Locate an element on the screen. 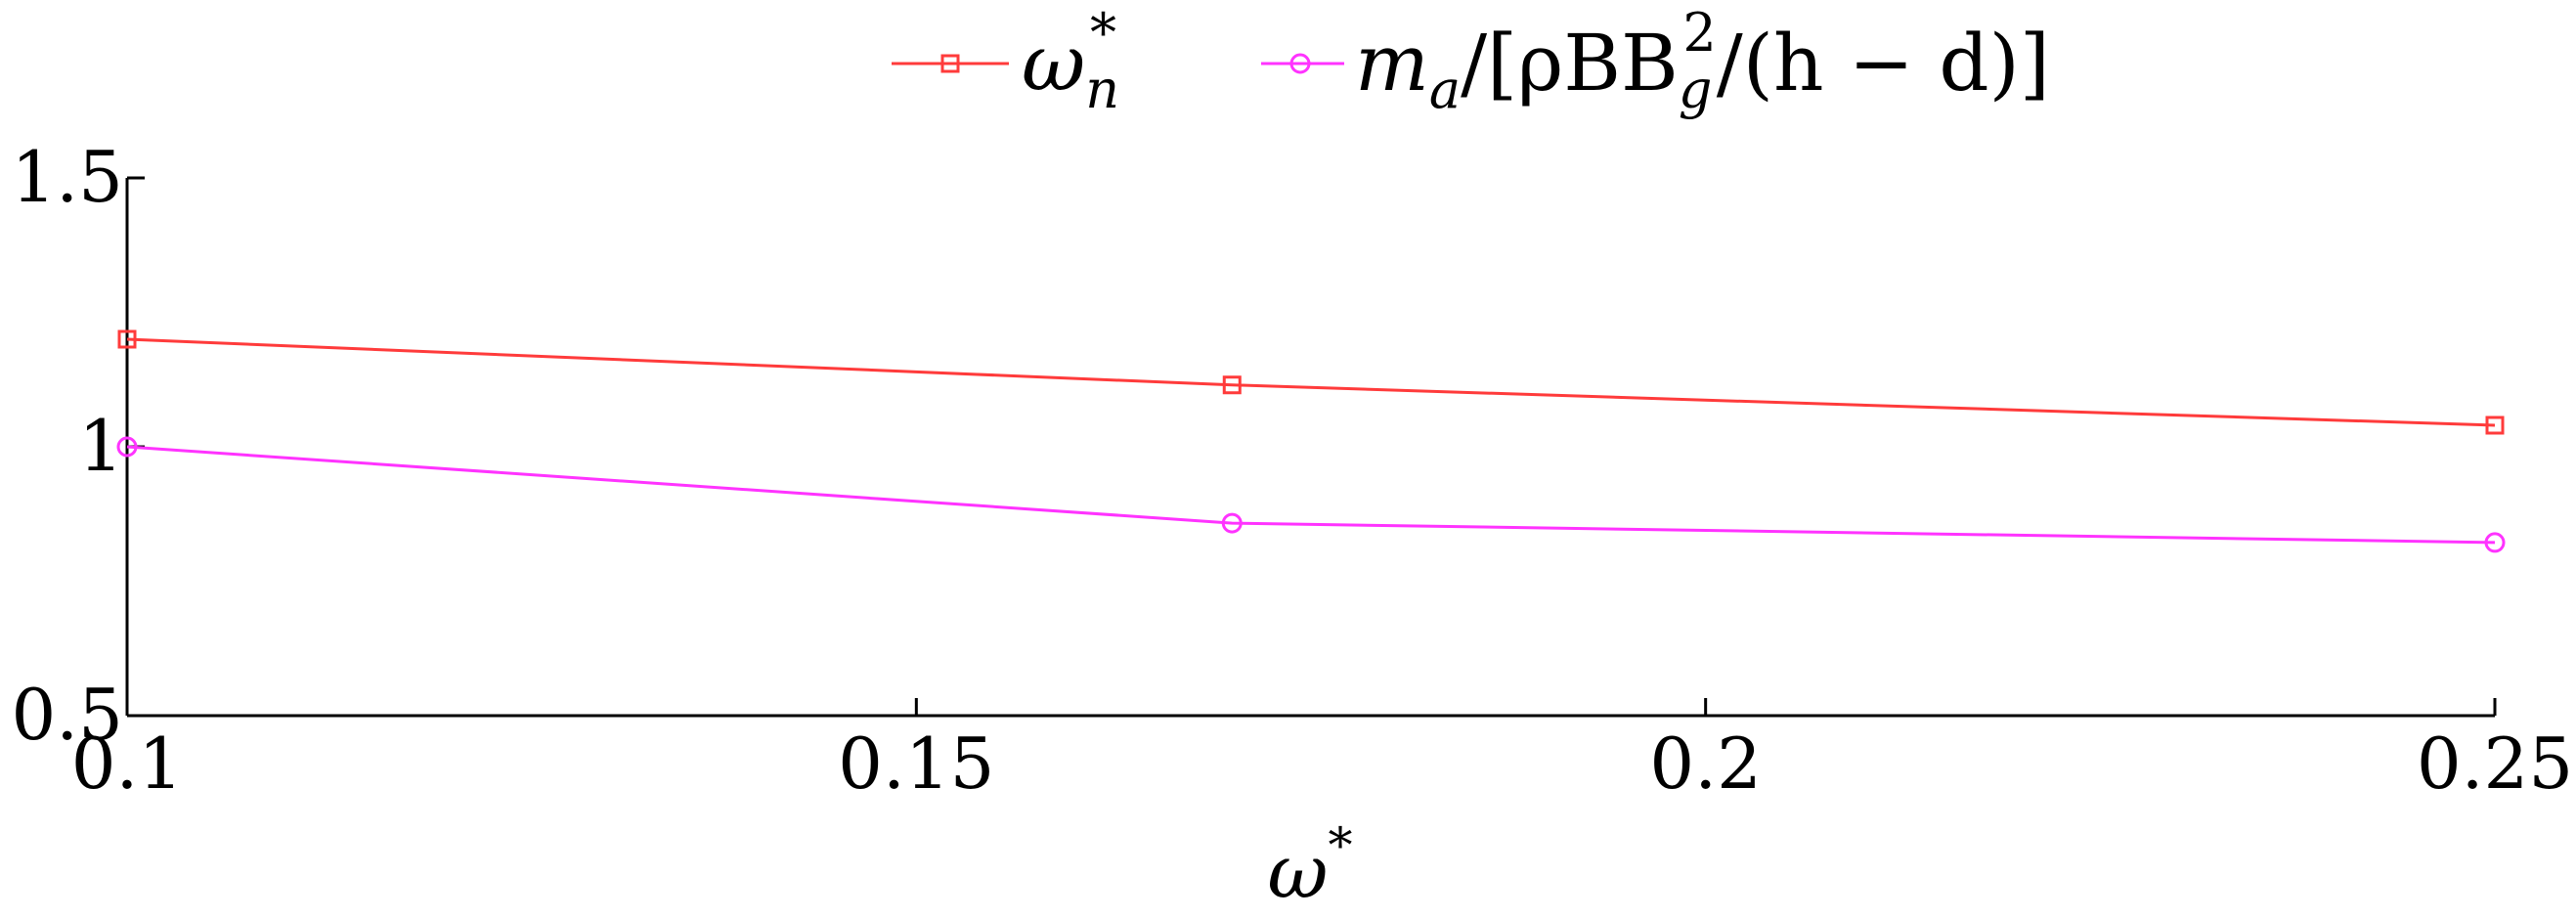  y-ticks: 0.5 1 1.5 is located at coordinates (78, 446).